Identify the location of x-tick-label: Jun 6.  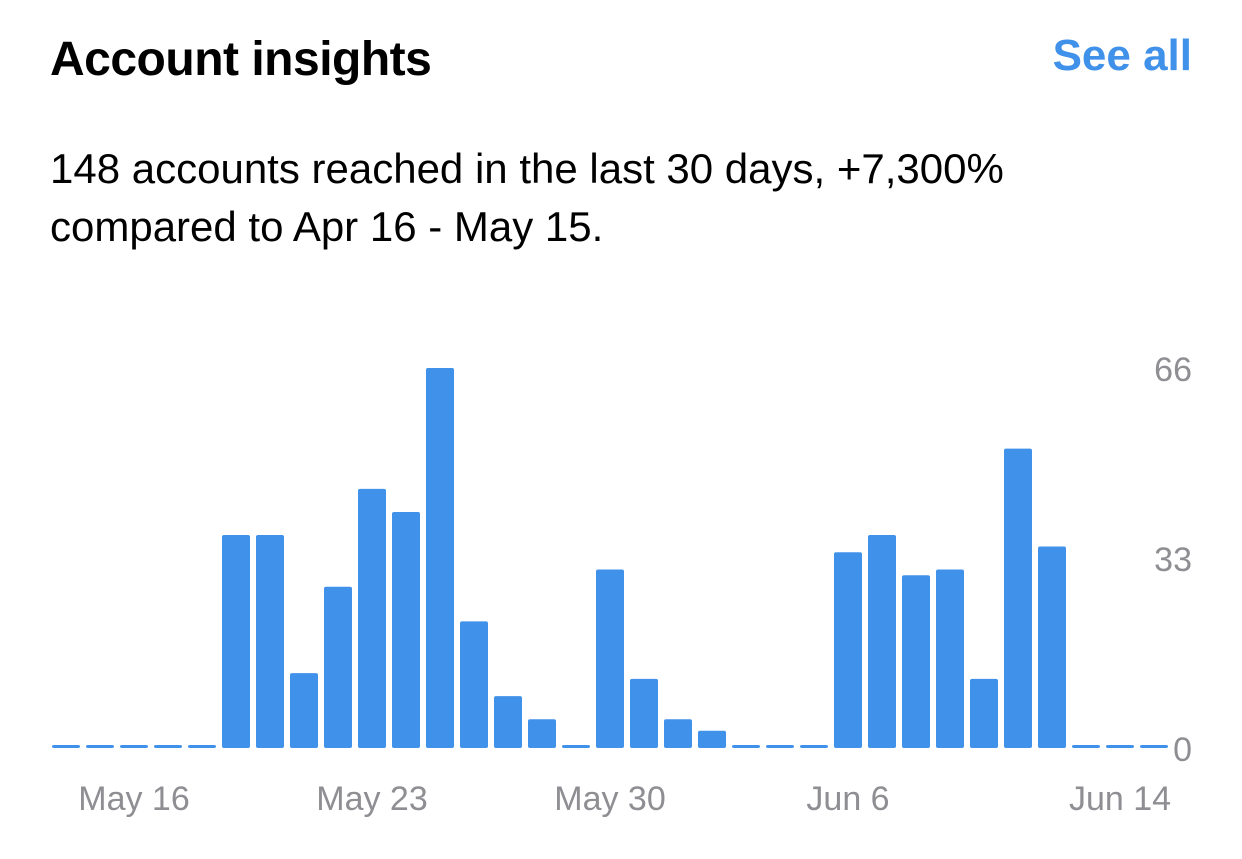
(847, 799).